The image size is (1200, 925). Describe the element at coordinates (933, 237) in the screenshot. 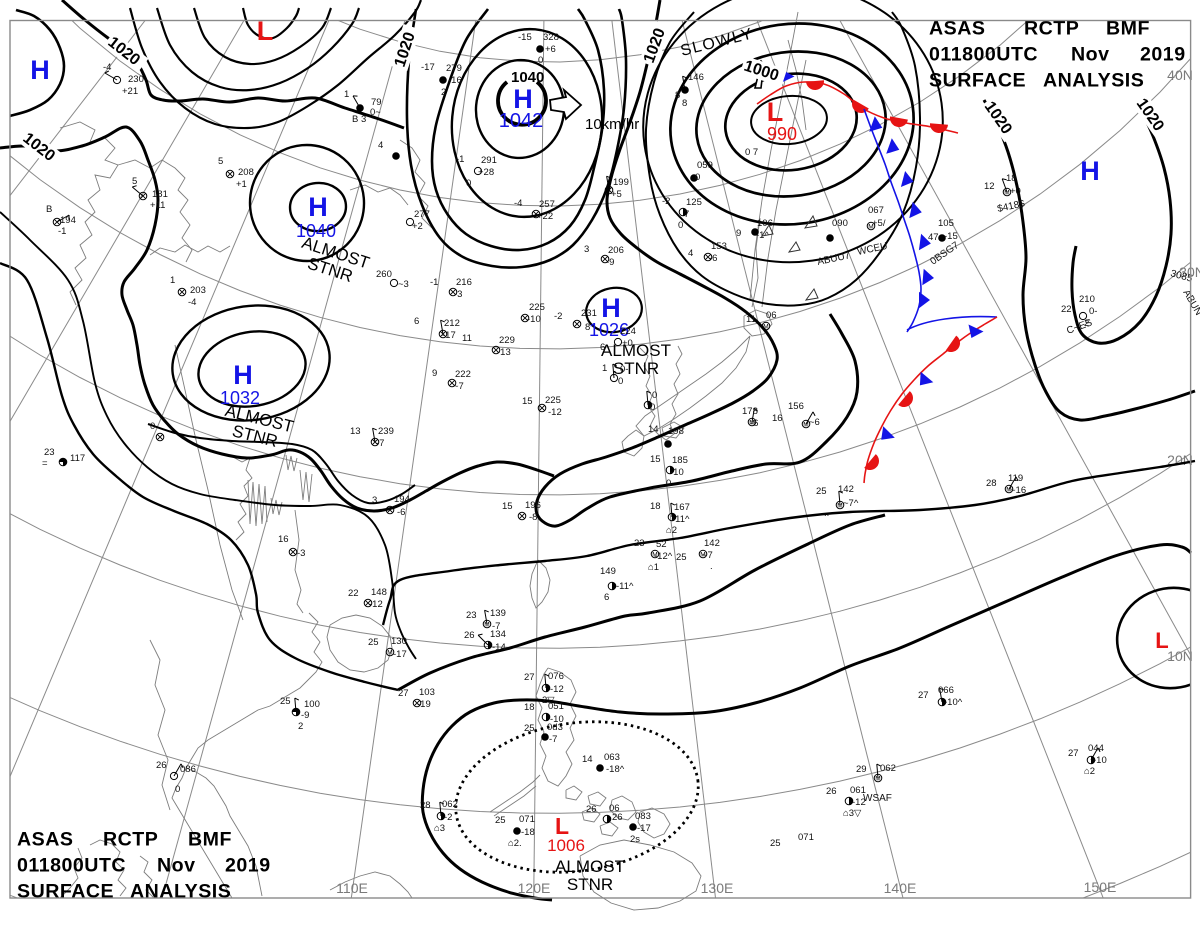

I see `svg-text: 47` at that location.